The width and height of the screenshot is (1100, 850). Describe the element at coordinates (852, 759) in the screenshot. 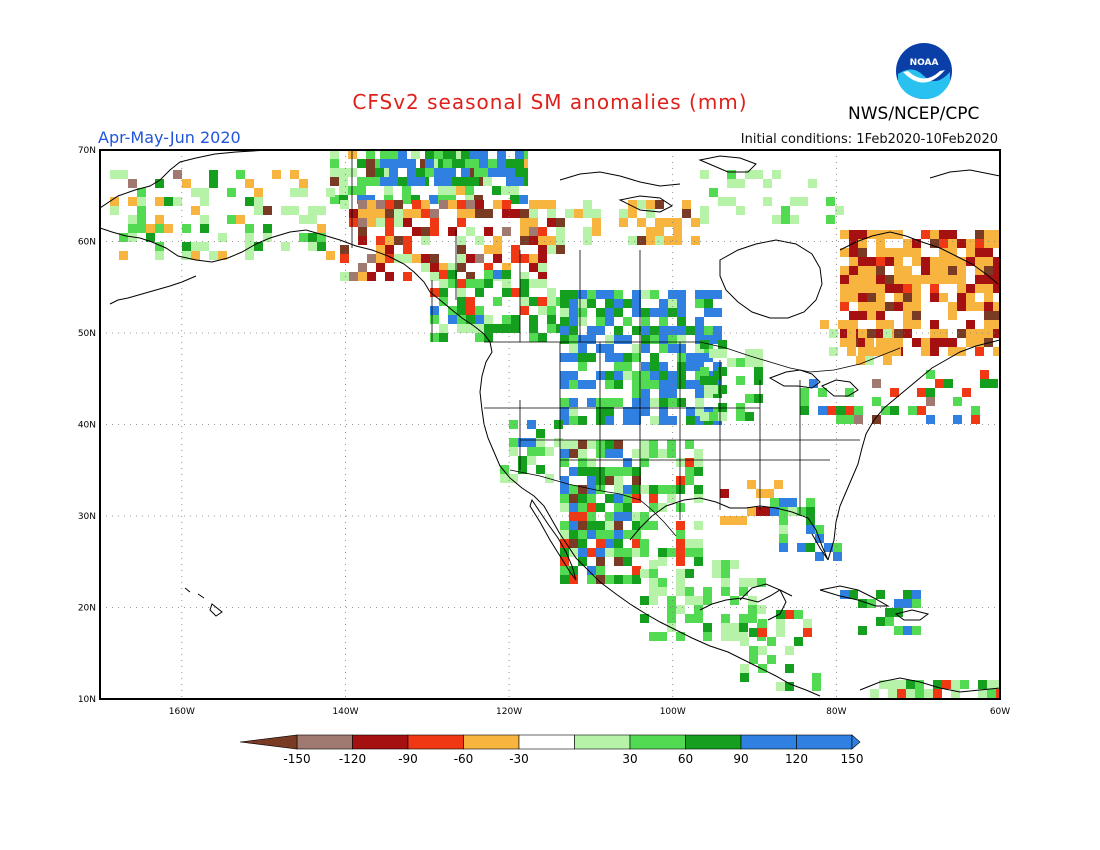

I see `colorbar-label: 150` at that location.